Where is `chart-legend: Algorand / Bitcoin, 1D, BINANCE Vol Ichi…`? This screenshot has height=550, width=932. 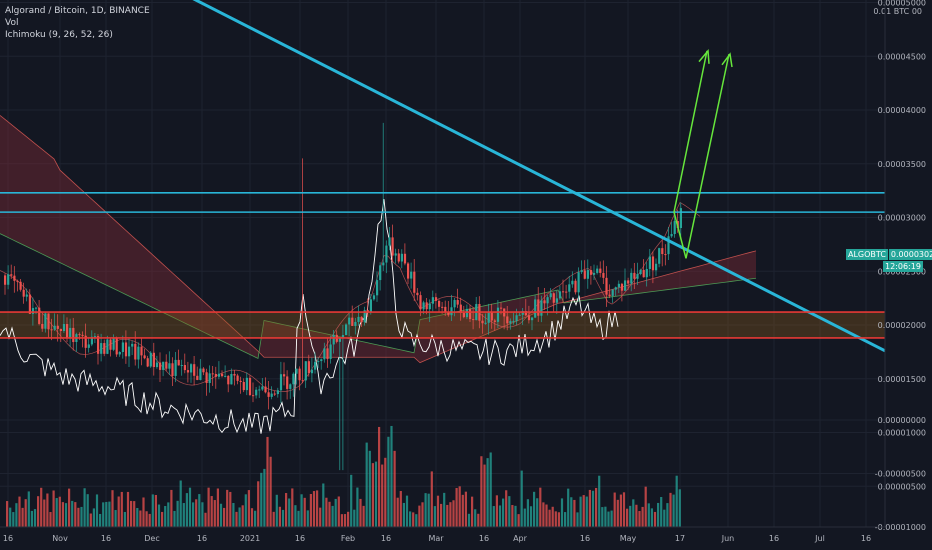 chart-legend: Algorand / Bitcoin, 1D, BINANCE Vol Ichi… is located at coordinates (77, 23).